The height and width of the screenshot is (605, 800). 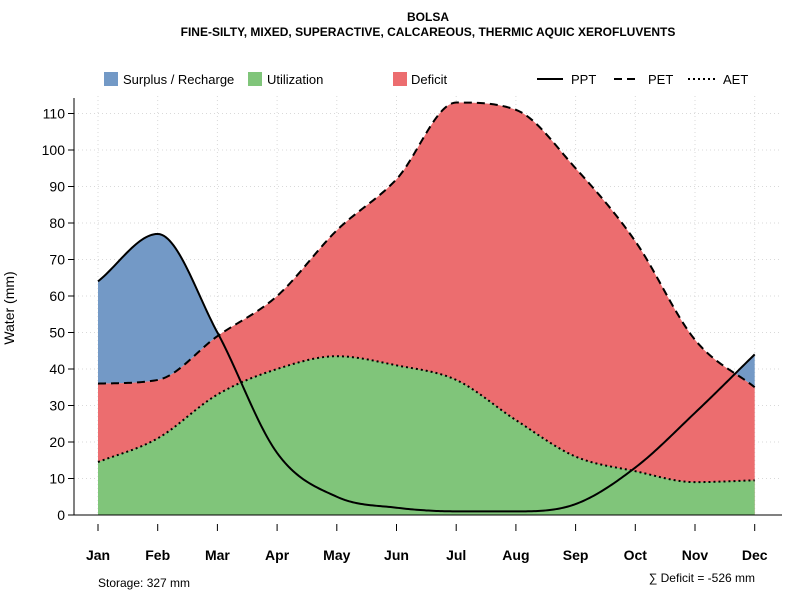 I want to click on legend-swatch-deficit, so click(x=400, y=79).